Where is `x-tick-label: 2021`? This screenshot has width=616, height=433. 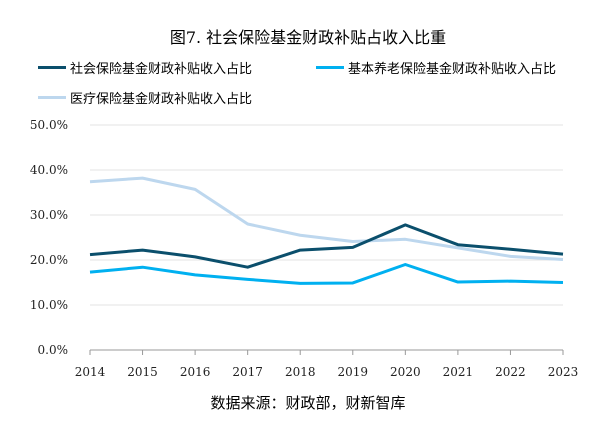
x-tick-label: 2021 is located at coordinates (458, 372).